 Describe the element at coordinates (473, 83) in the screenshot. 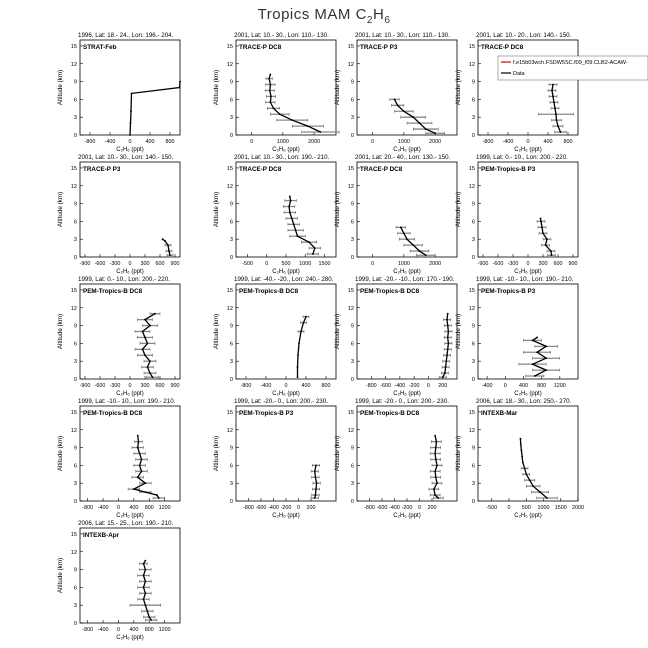

I see `y-tick-label: 9` at that location.